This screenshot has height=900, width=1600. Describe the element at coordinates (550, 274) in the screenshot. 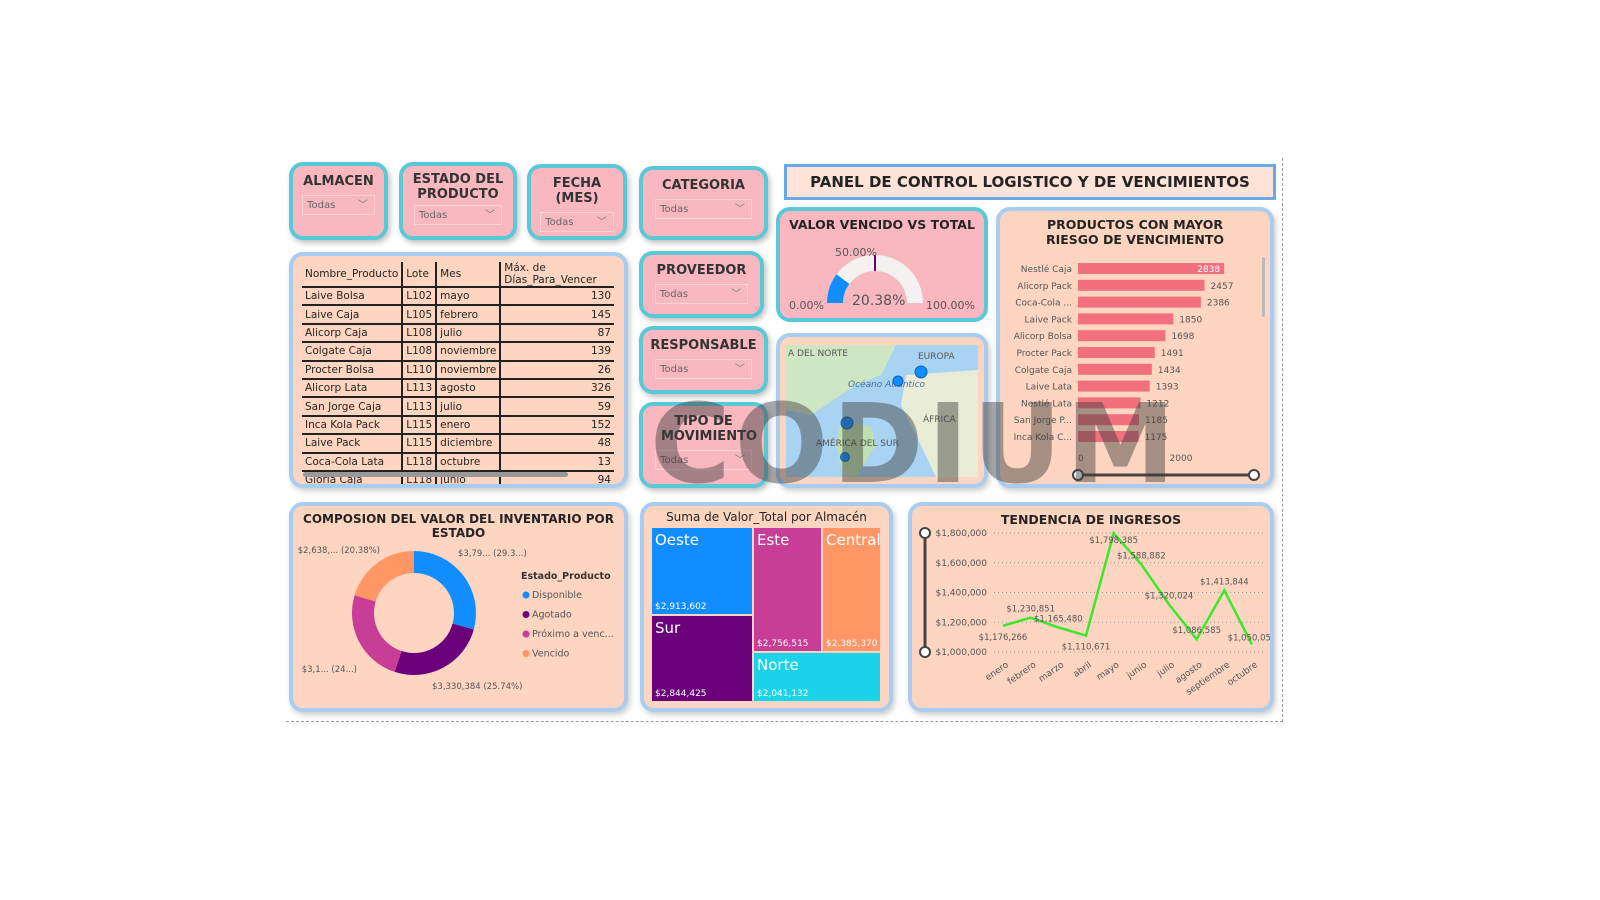

I see `column-header: Máx. de Días_Para_Vencer` at that location.